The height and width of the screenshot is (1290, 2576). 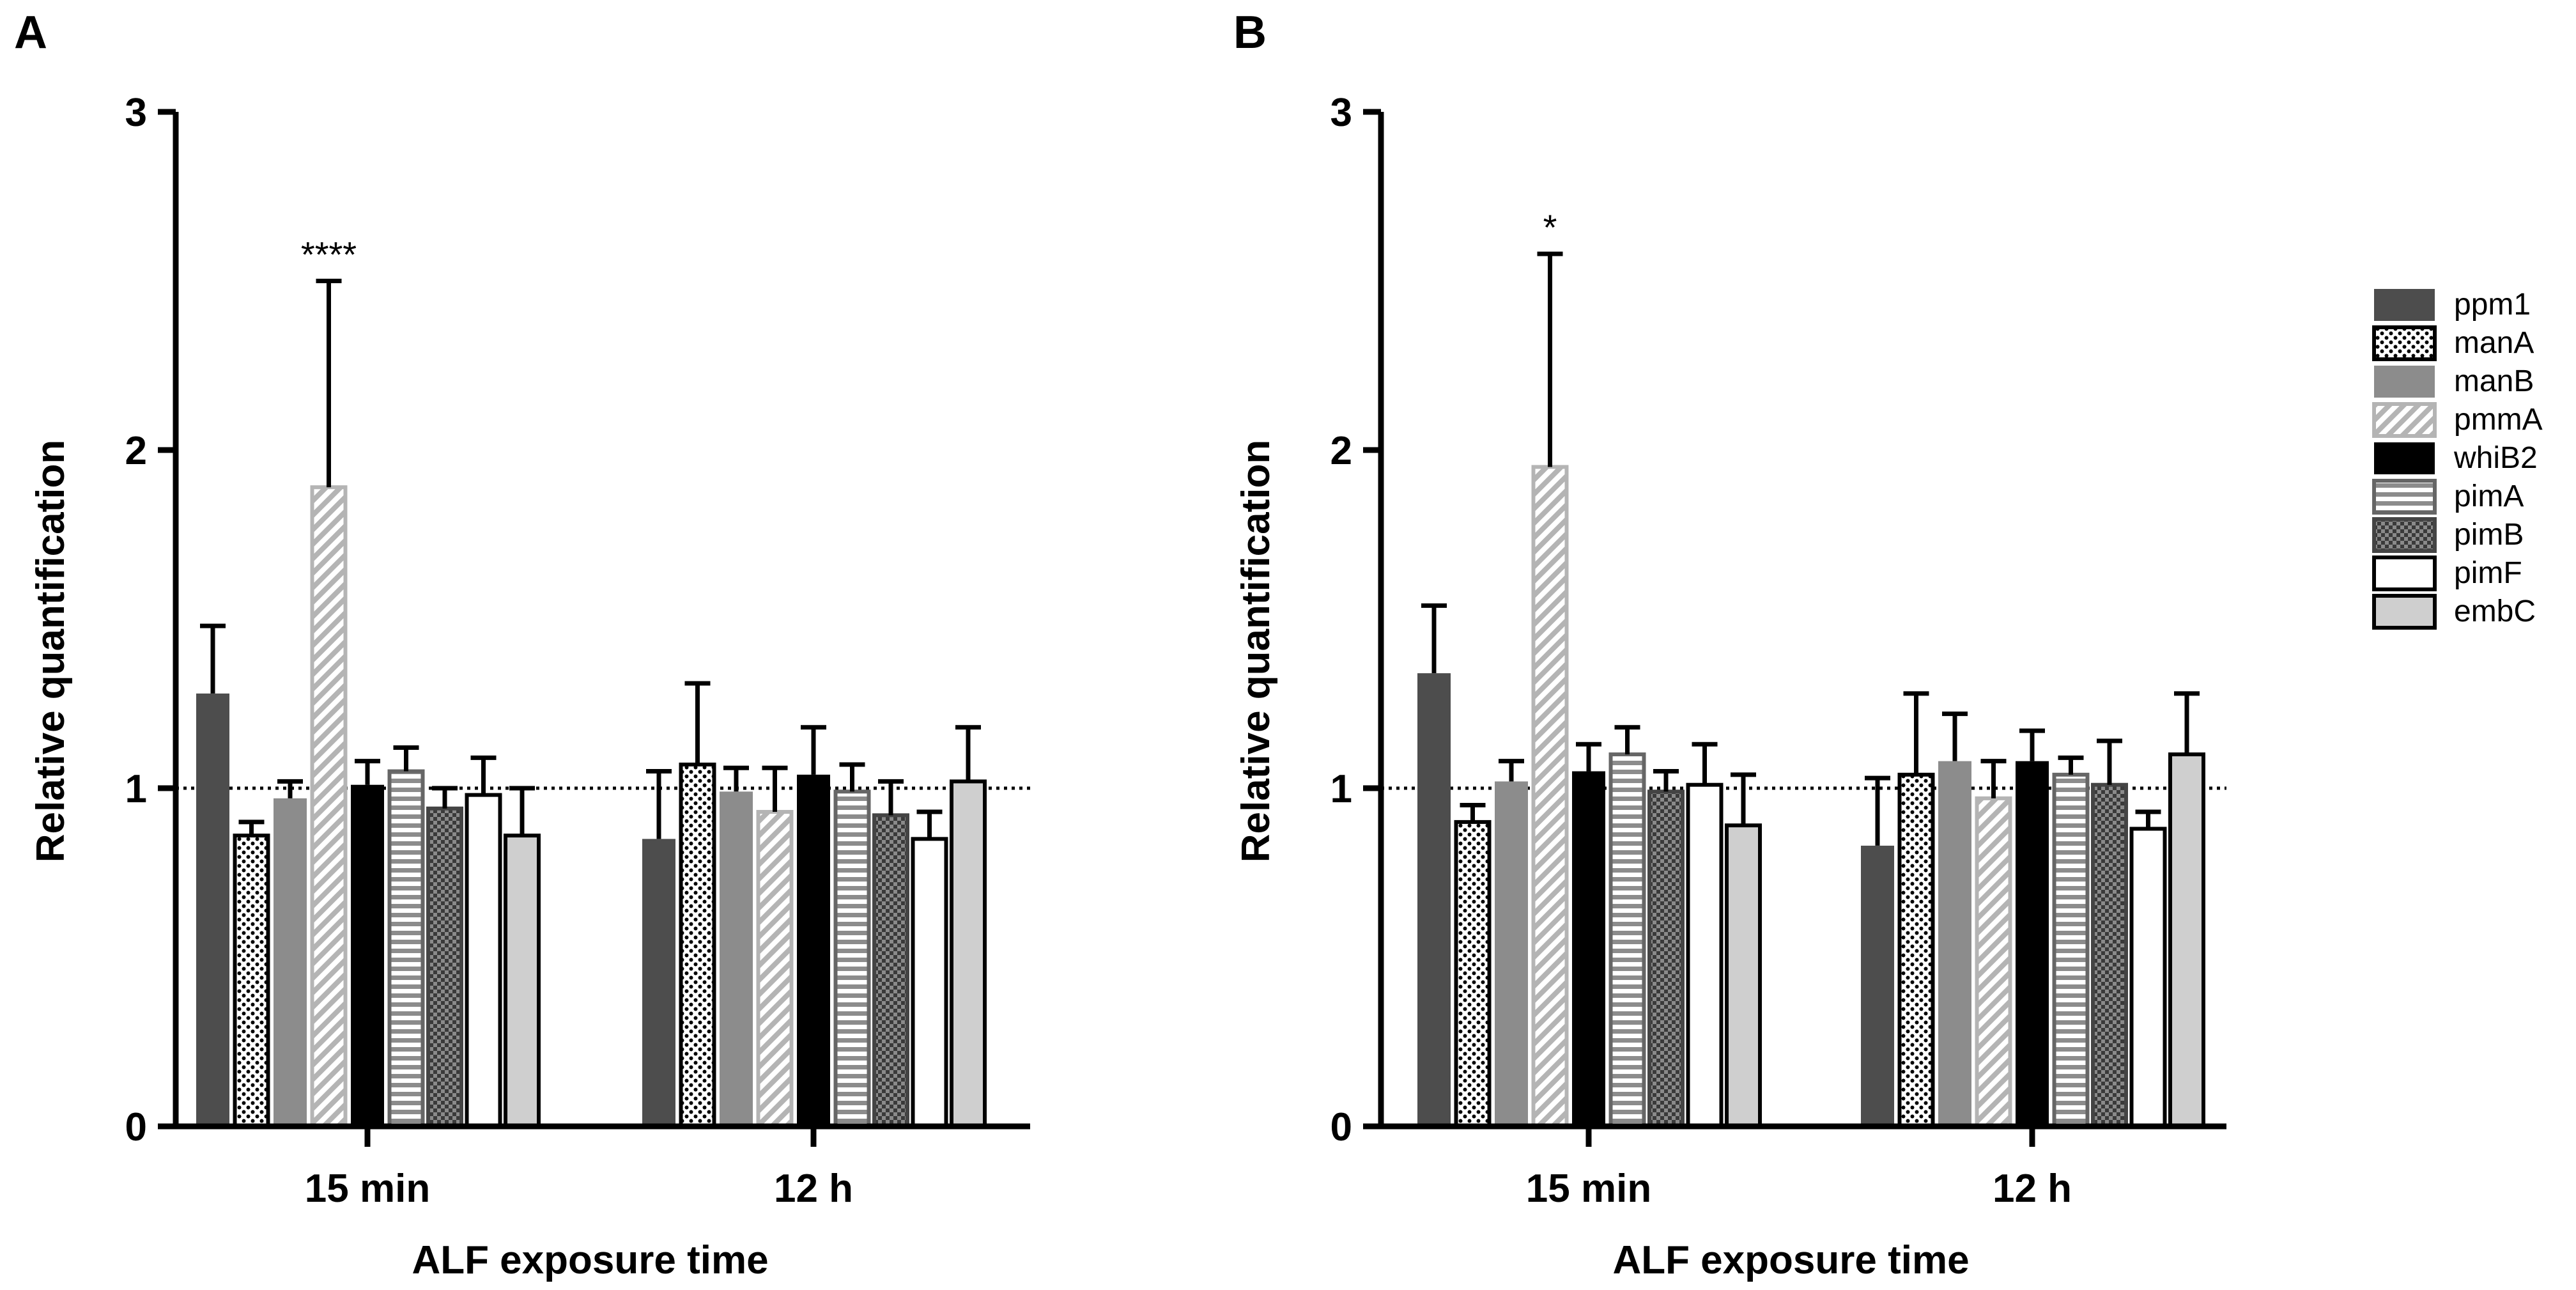 I want to click on legend-item-pimB: pimB, so click(x=2448, y=535).